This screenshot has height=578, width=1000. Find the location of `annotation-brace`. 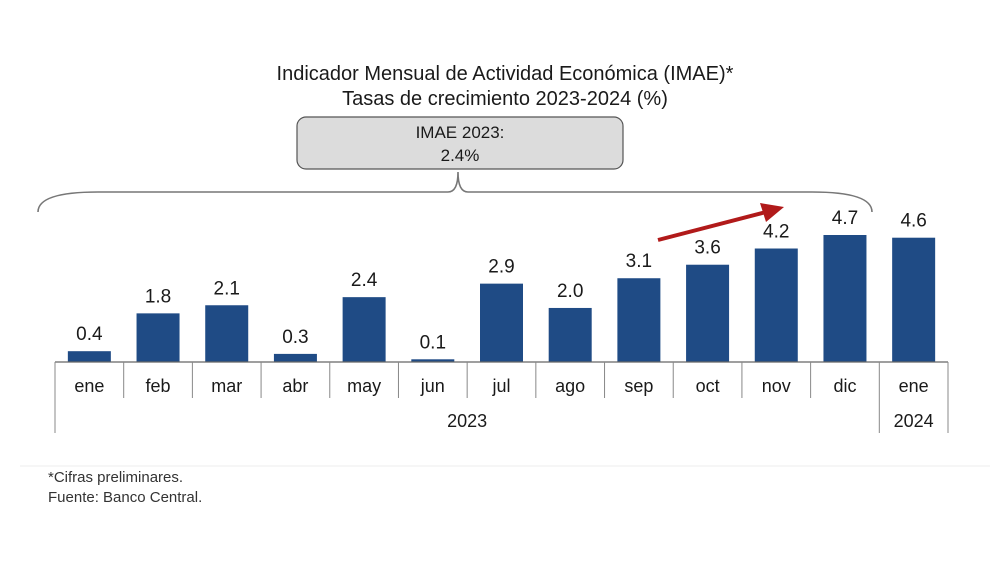

annotation-brace is located at coordinates (455, 192).